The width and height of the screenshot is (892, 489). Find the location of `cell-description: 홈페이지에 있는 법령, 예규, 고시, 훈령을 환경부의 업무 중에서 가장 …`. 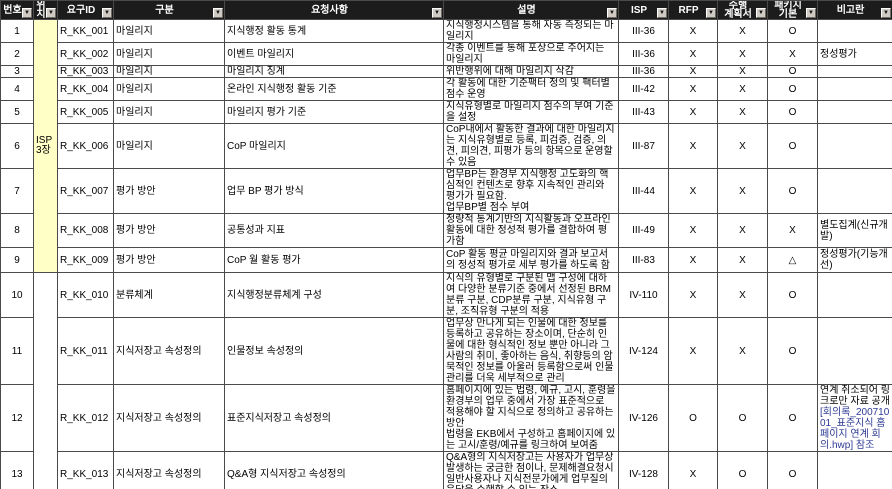

cell-description: 홈페이지에 있는 법령, 예규, 고시, 훈령을 환경부의 업무 중에서 가장 … is located at coordinates (531, 418).